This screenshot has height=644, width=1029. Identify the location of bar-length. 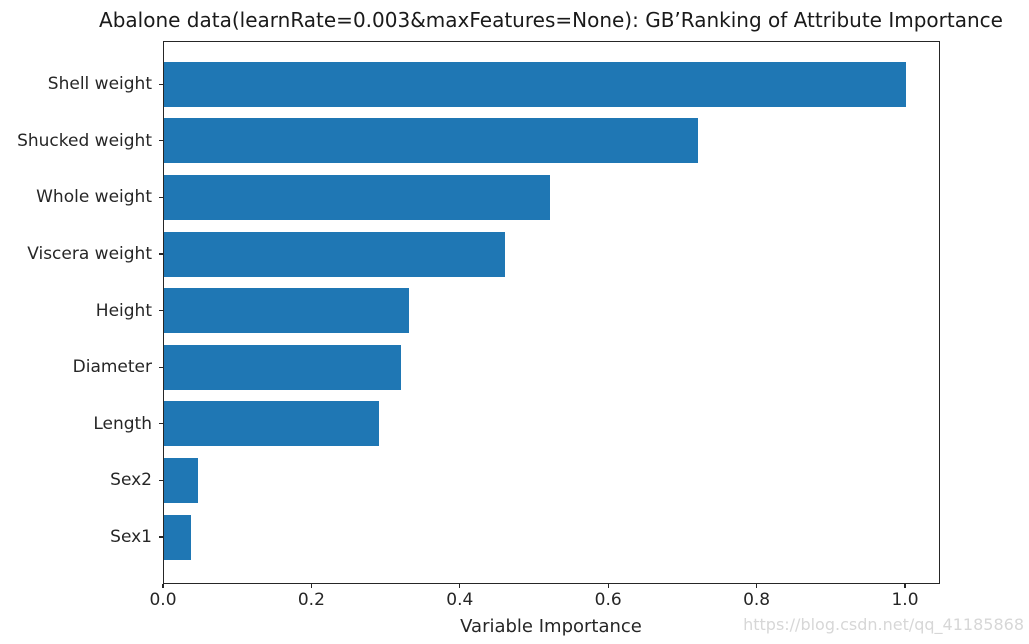
(271, 424).